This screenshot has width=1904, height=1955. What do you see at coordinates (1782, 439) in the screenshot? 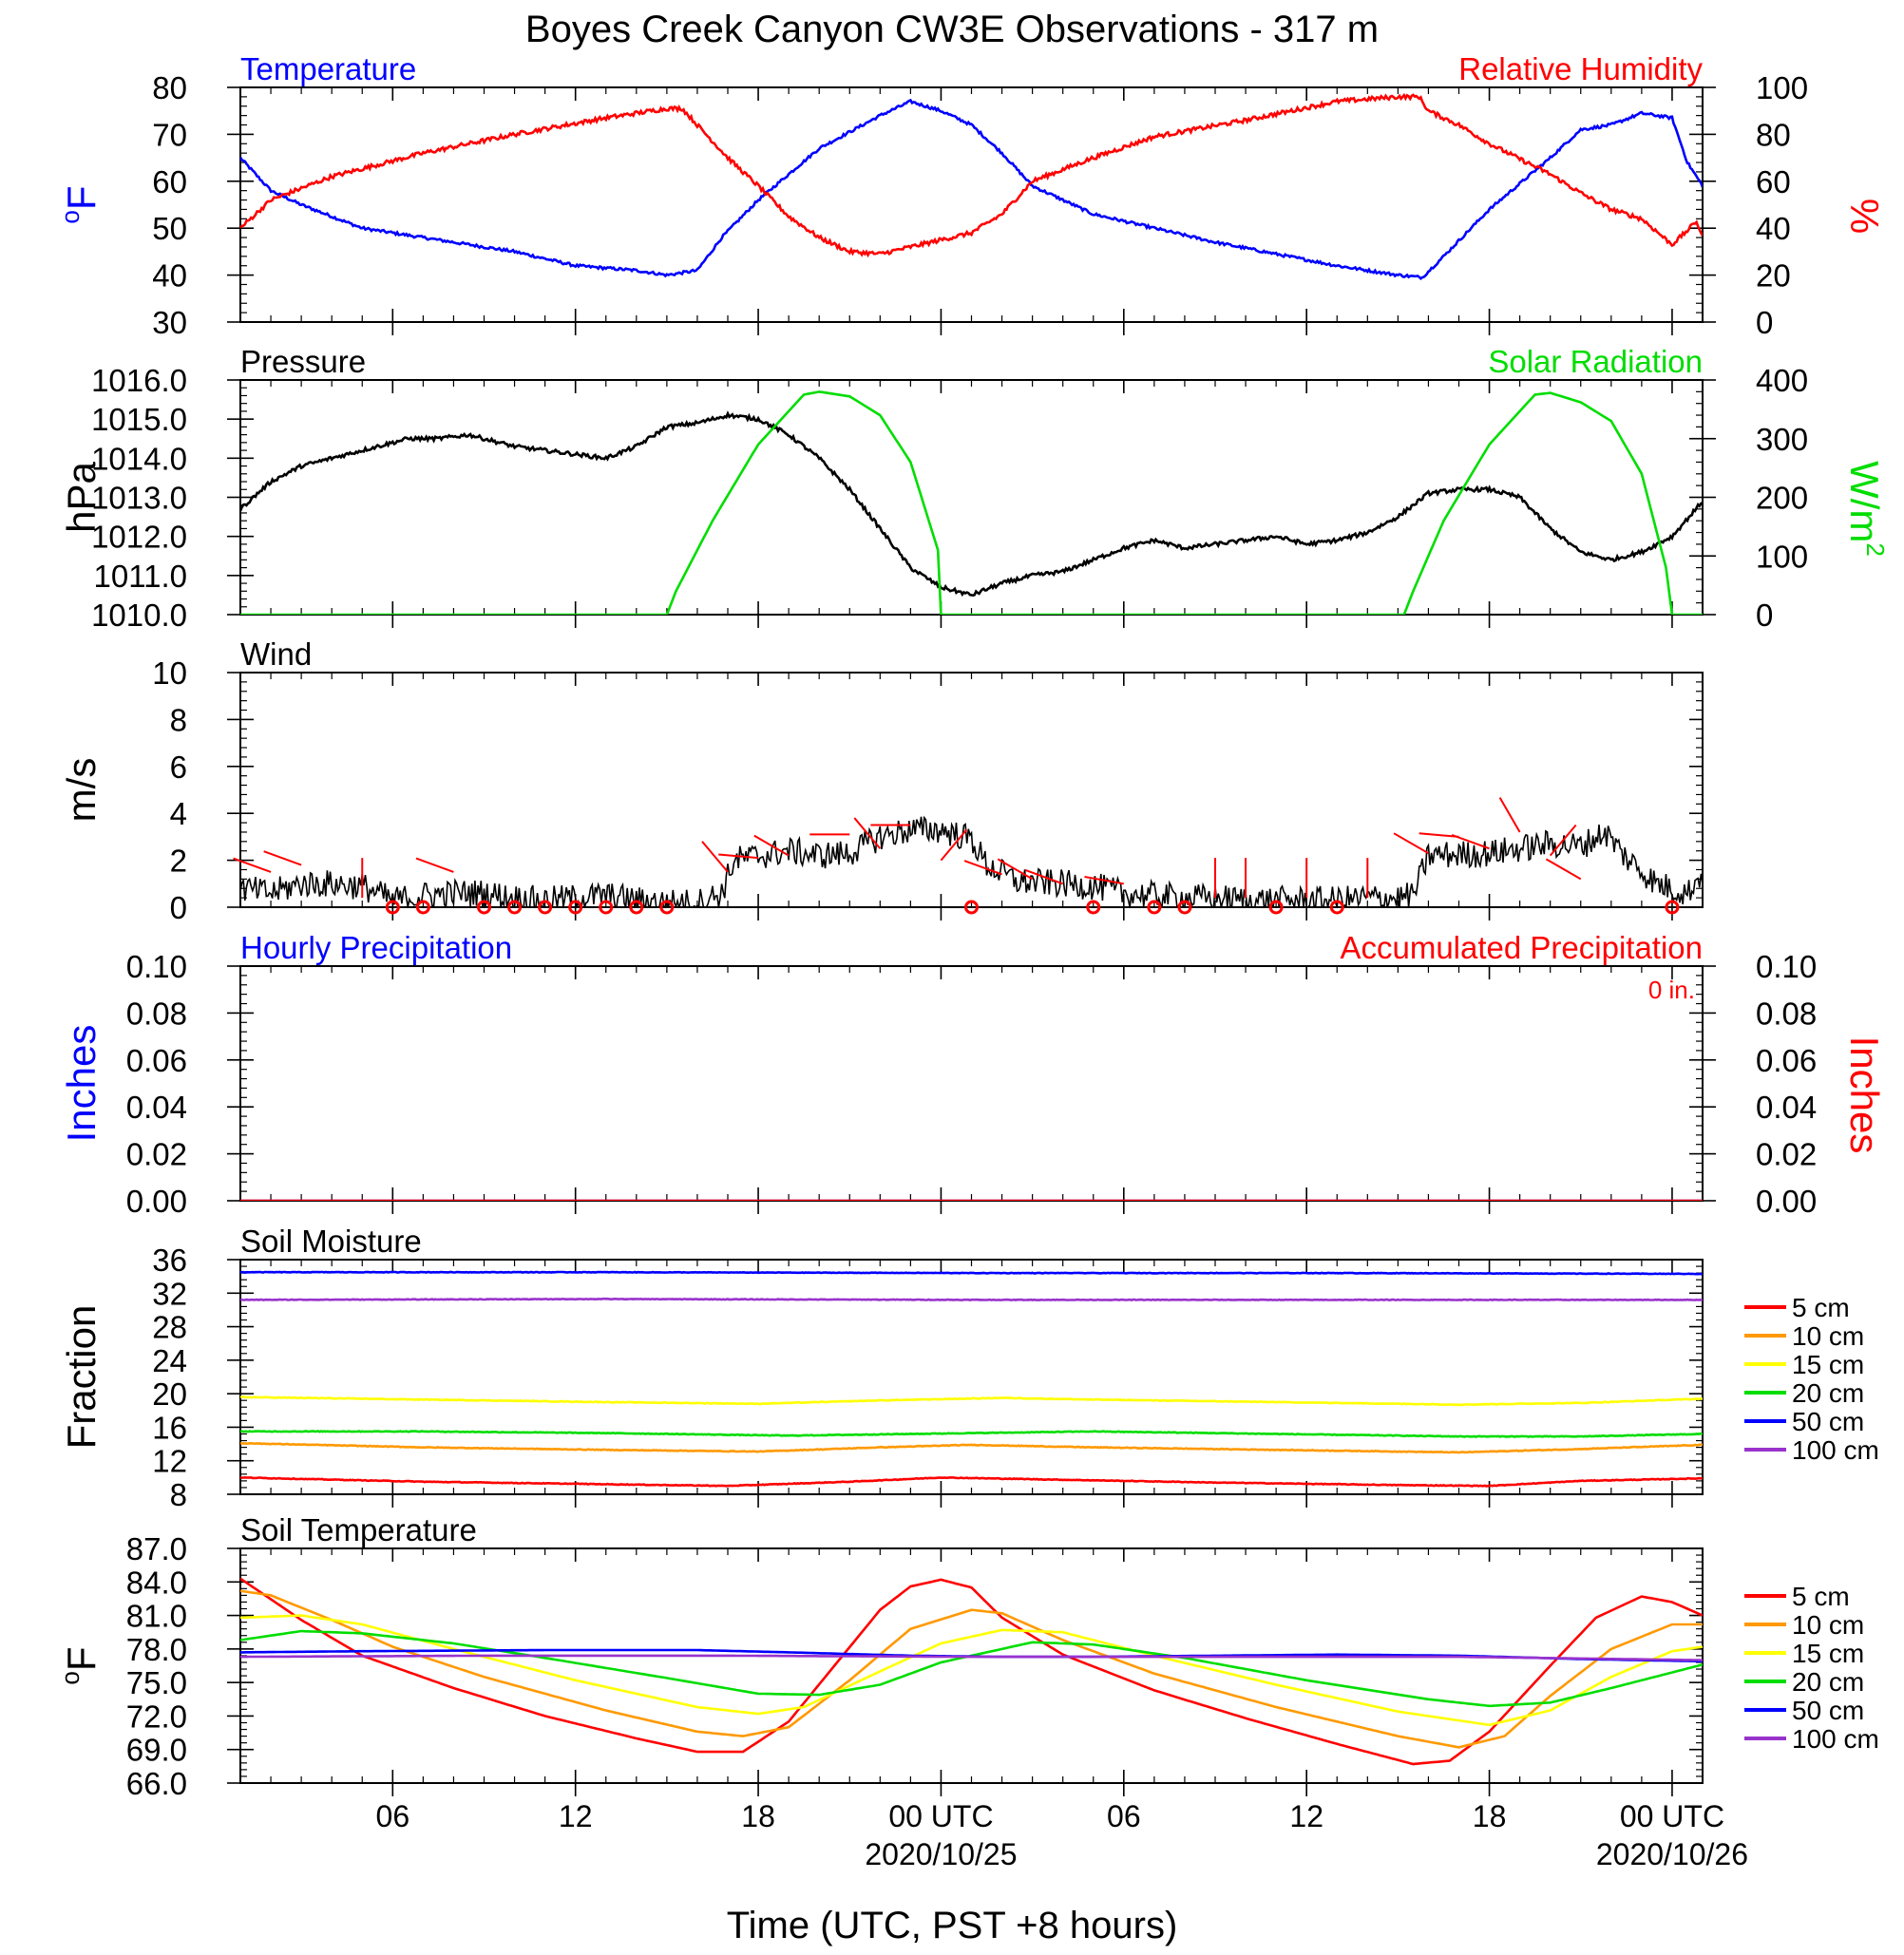
I see `y-tick-label-right: 300` at bounding box center [1782, 439].